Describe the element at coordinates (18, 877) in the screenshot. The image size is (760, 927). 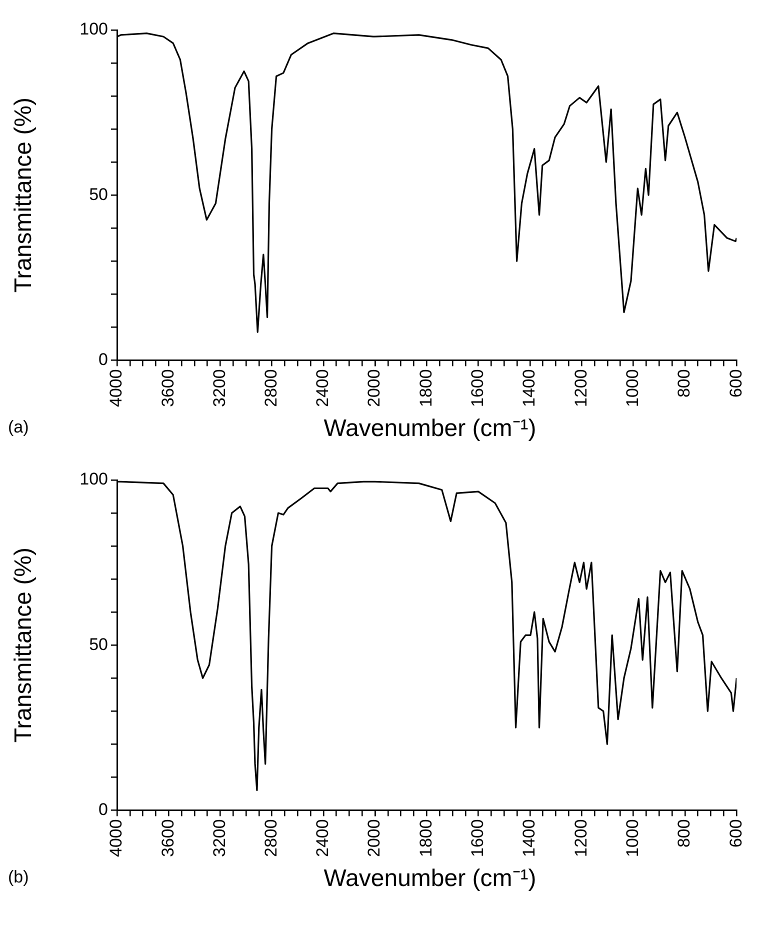
I see `text: (b)` at that location.